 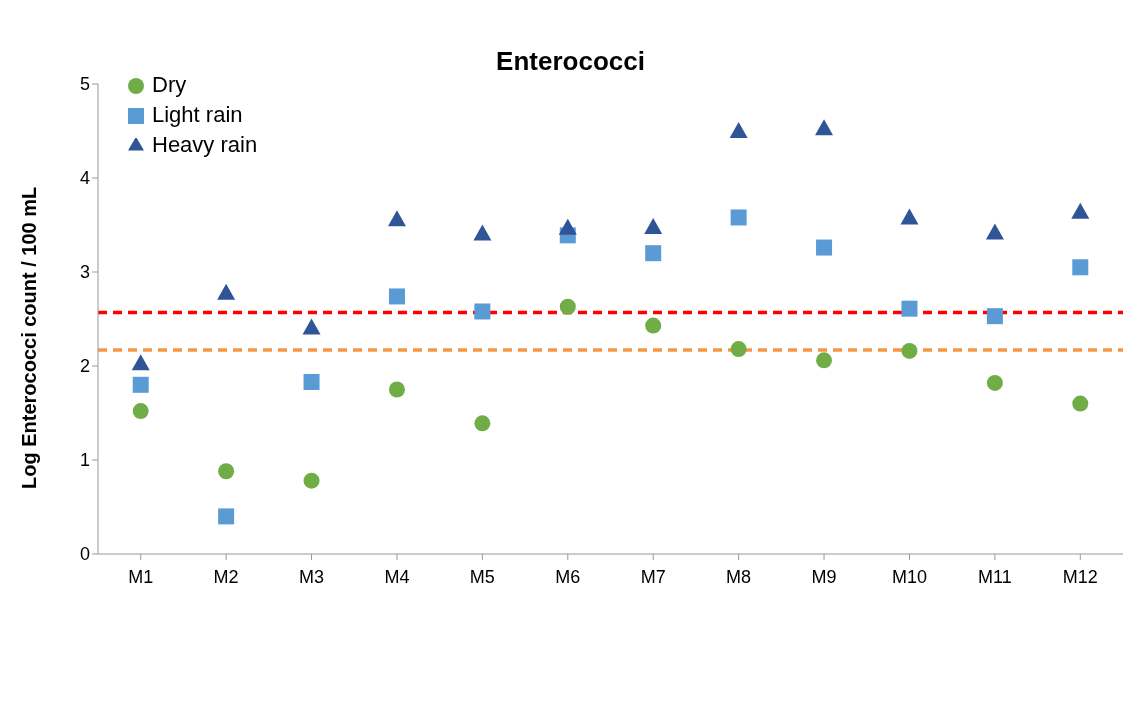 What do you see at coordinates (1080, 576) in the screenshot?
I see `x-tick-label: M12` at bounding box center [1080, 576].